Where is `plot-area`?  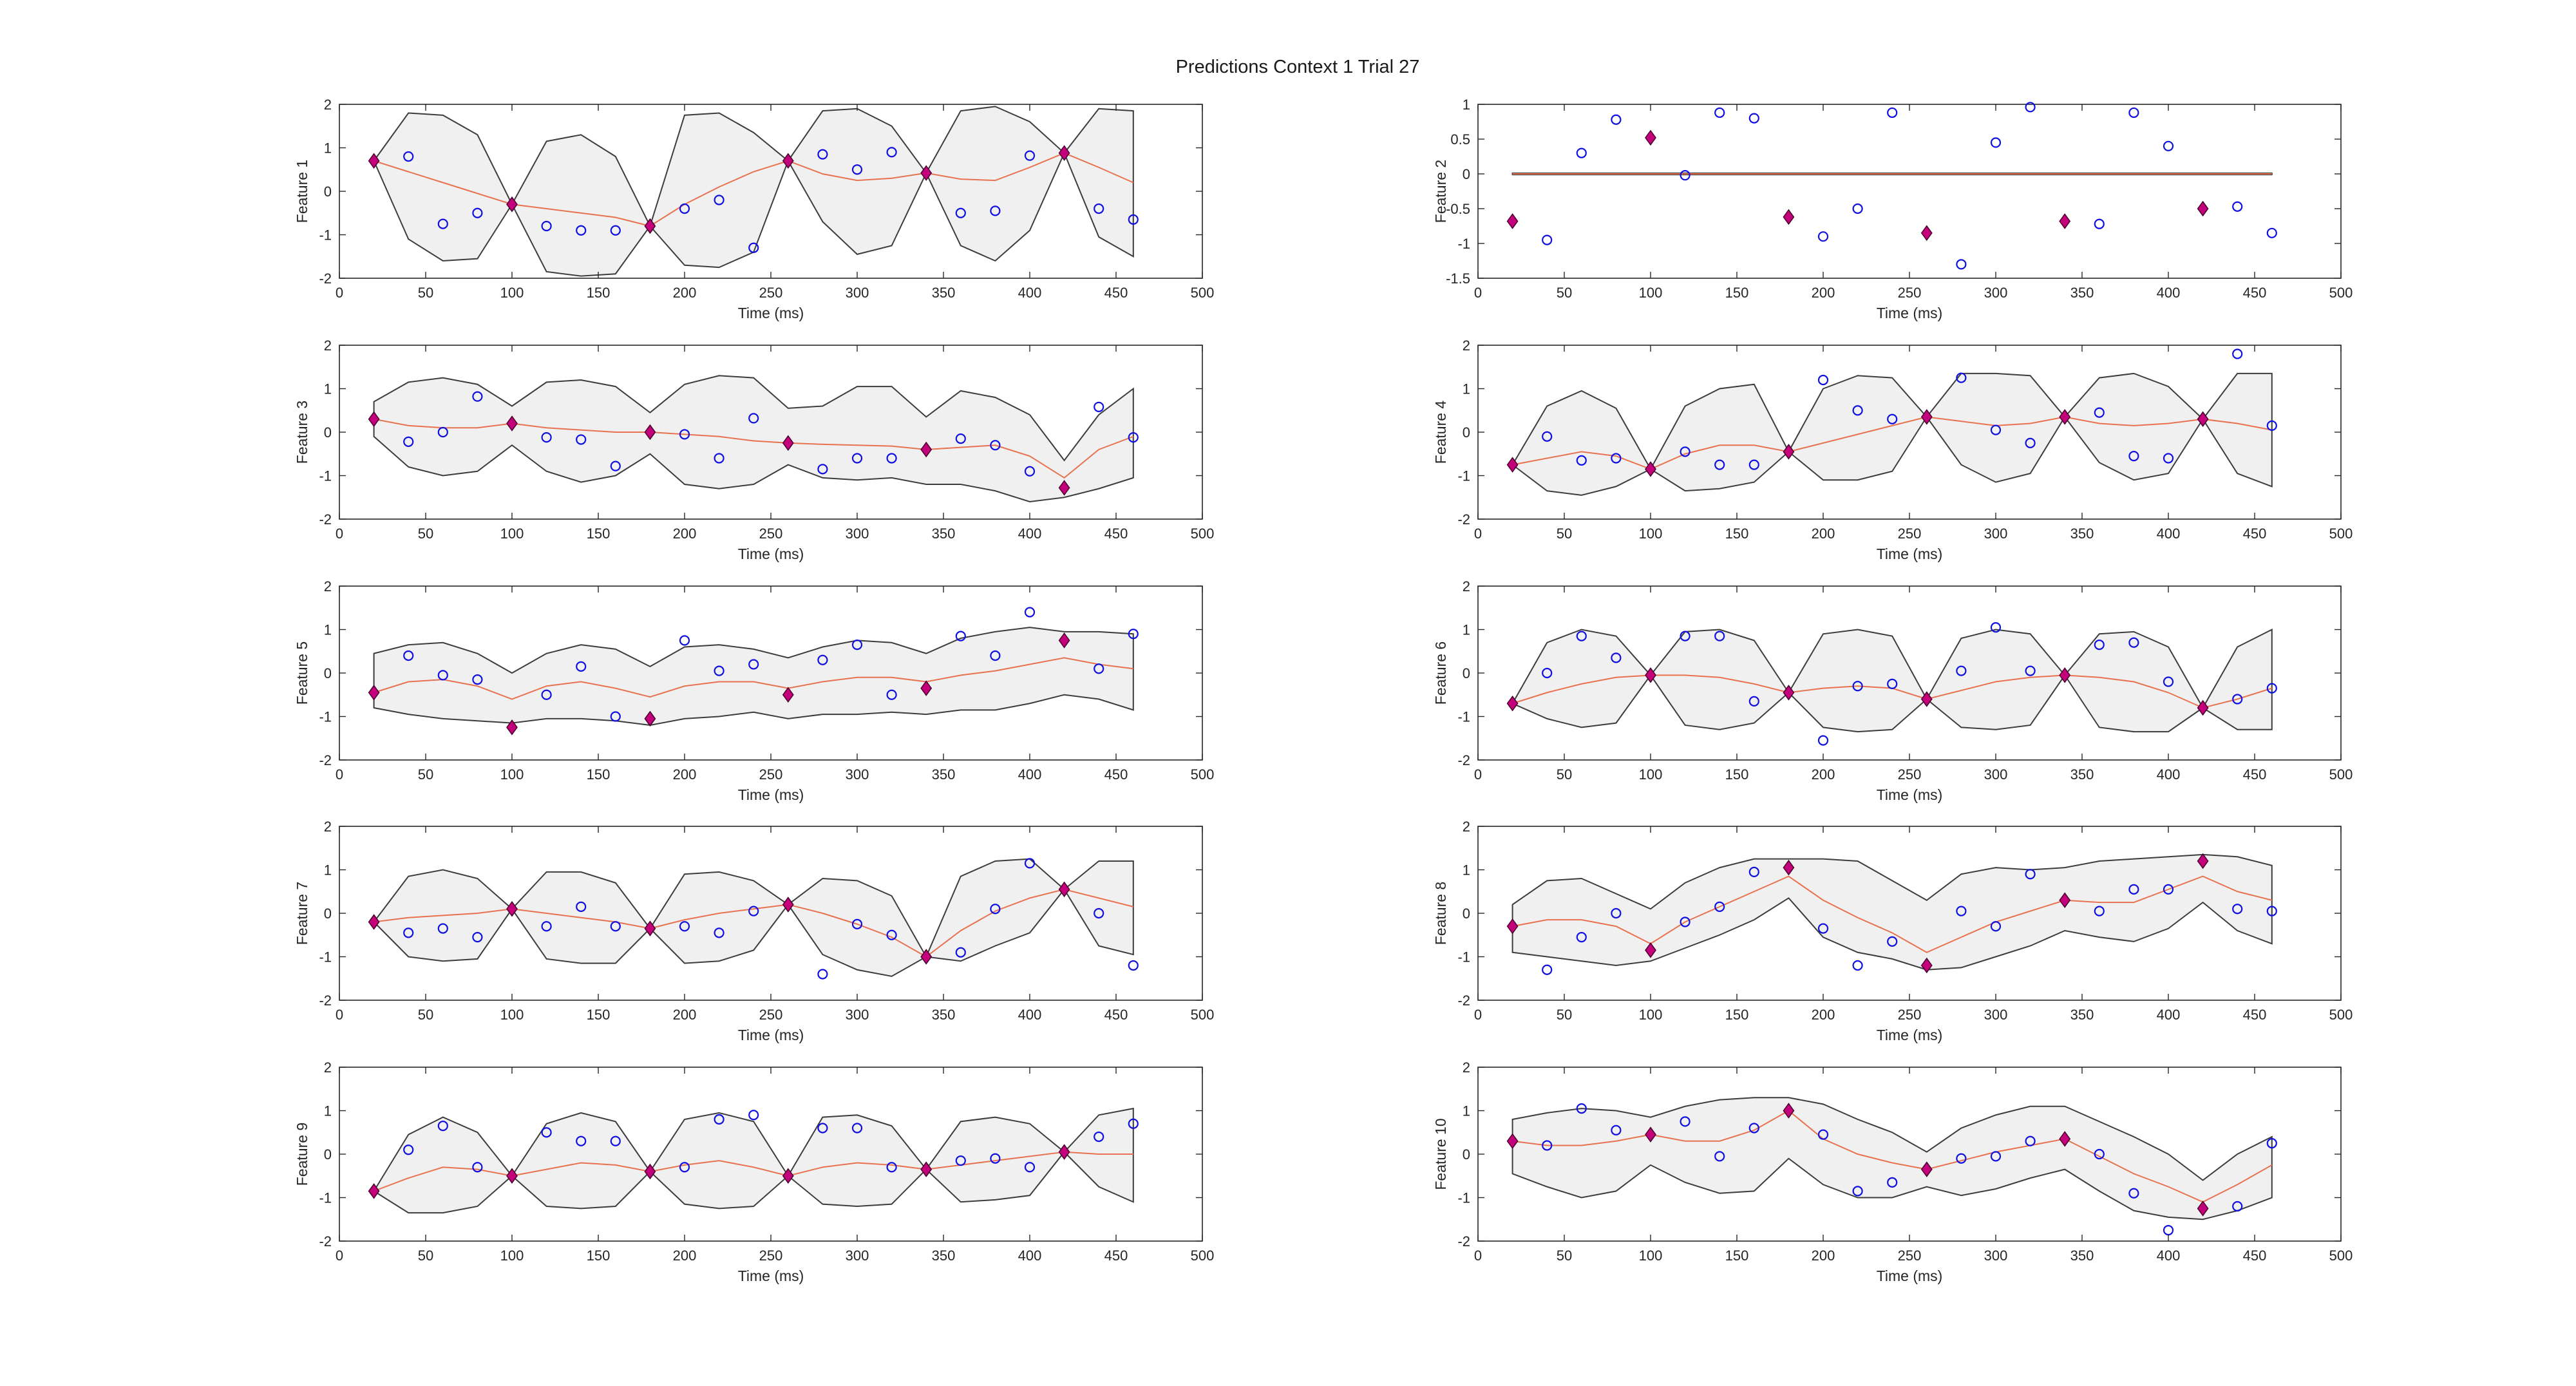 plot-area is located at coordinates (1909, 192).